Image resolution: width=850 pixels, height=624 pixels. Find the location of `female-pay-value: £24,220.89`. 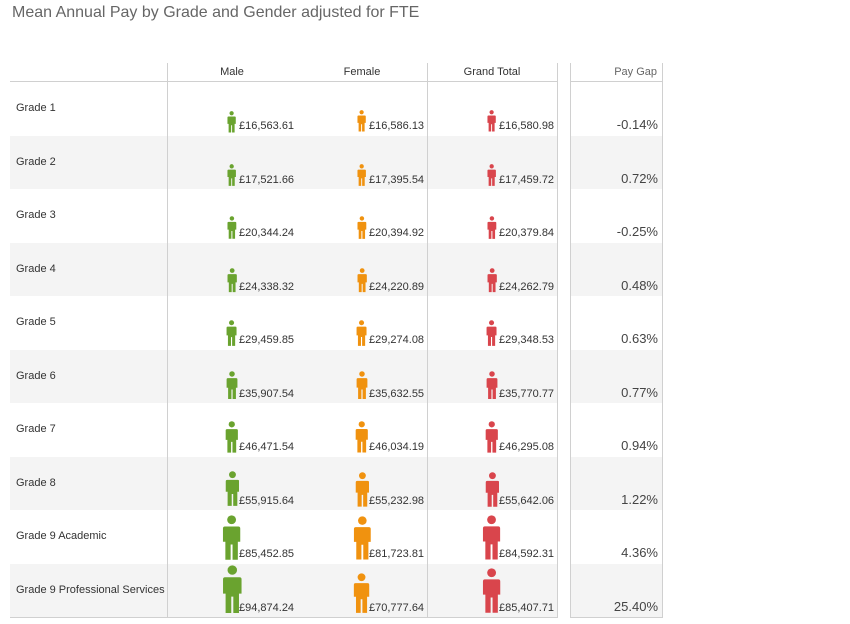

female-pay-value: £24,220.89 is located at coordinates (397, 286).